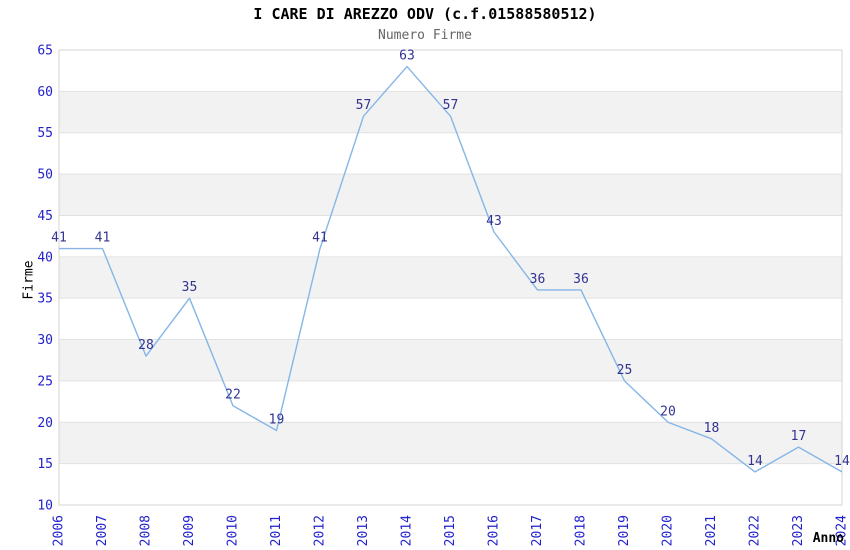 This screenshot has height=550, width=850. I want to click on data-label: 43, so click(494, 221).